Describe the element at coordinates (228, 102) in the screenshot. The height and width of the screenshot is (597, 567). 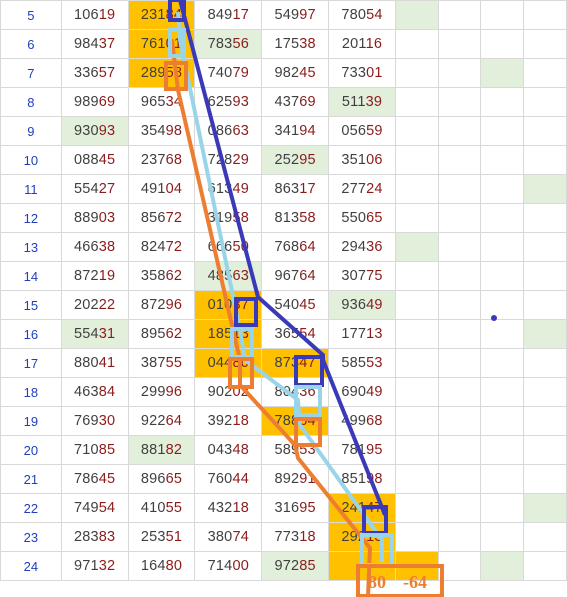
I see `table-cell: 62593` at that location.